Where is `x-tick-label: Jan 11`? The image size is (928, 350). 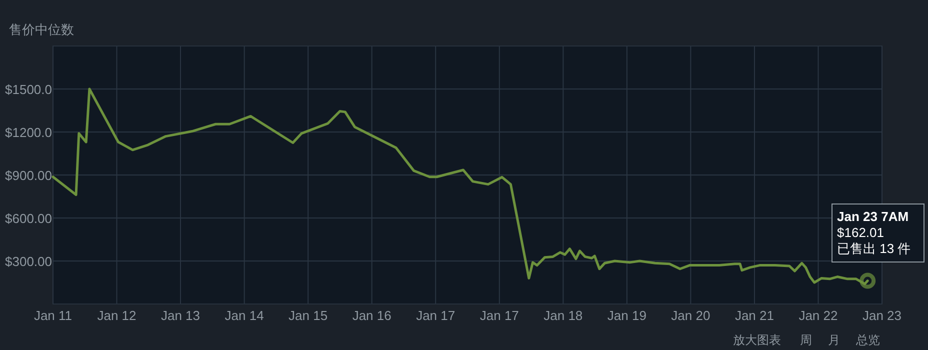
x-tick-label: Jan 11 is located at coordinates (53, 315).